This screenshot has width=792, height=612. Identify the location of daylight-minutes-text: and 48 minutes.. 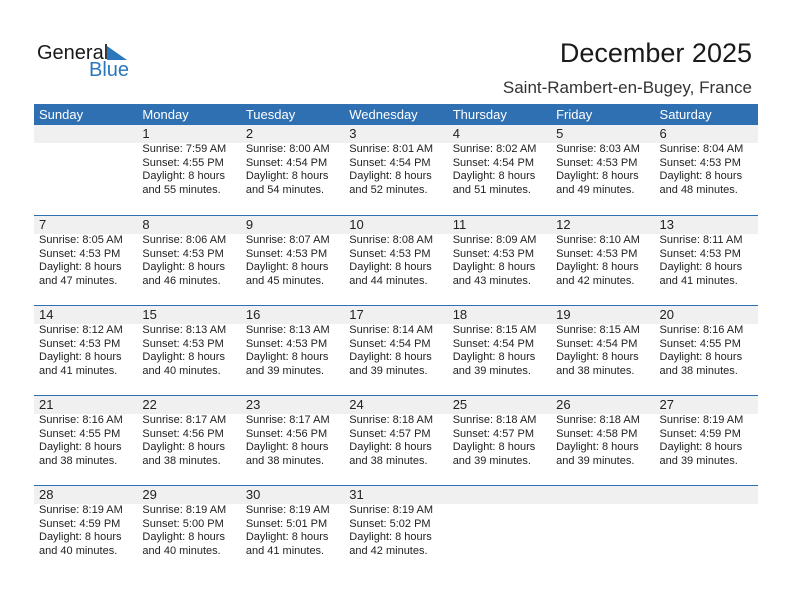
(698, 189).